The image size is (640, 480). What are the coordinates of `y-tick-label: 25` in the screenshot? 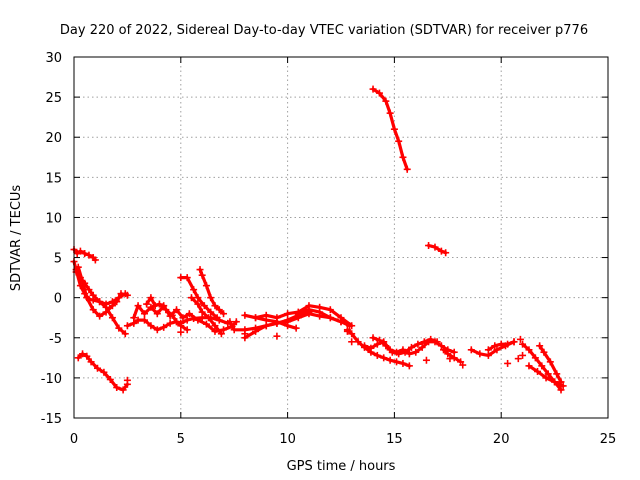 It's located at (53, 98).